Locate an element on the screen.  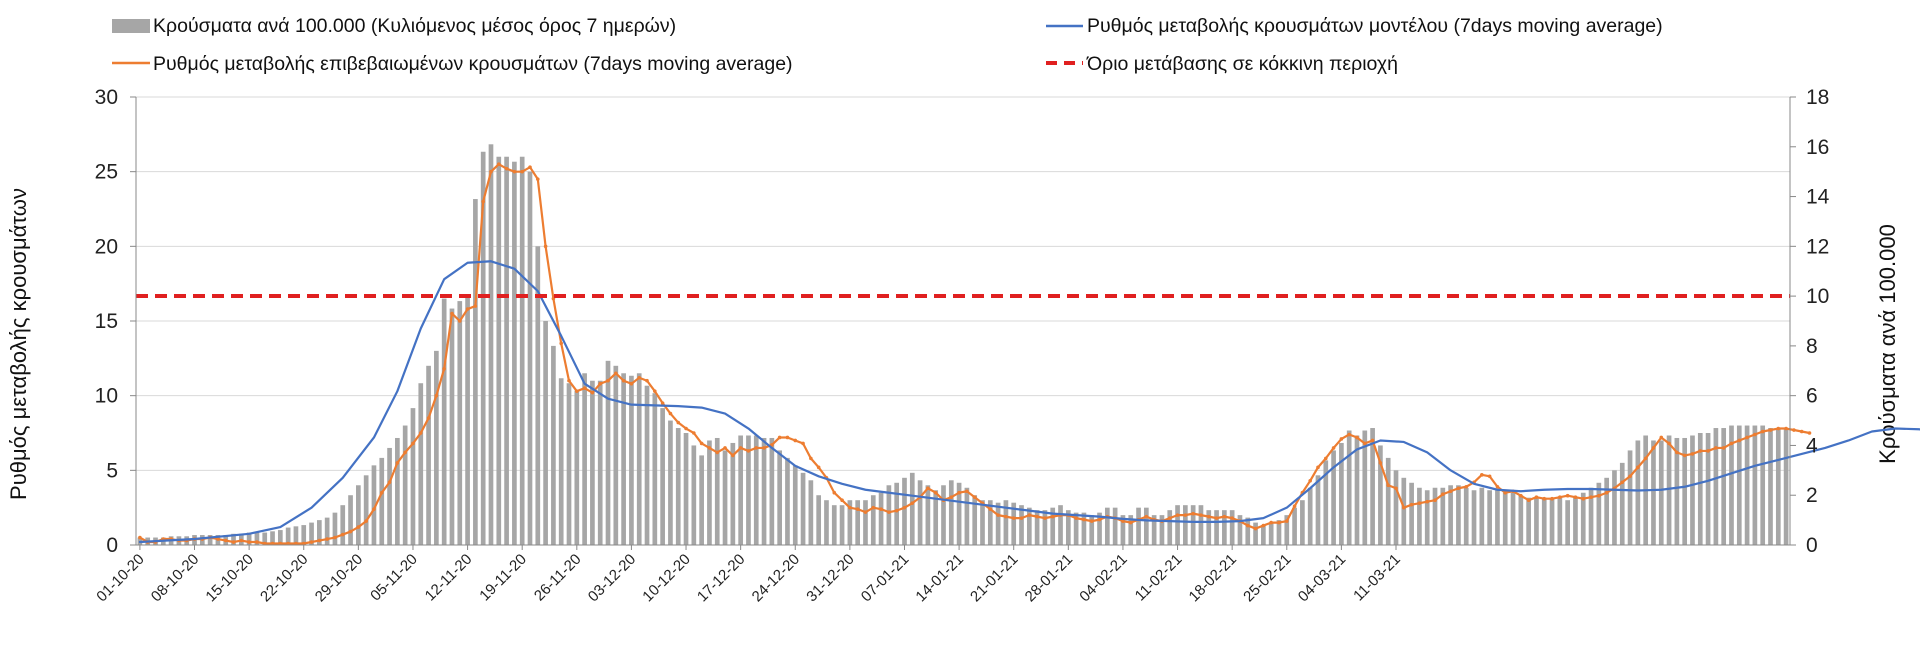
x-tick-label: 15-10-20 is located at coordinates (229, 578).